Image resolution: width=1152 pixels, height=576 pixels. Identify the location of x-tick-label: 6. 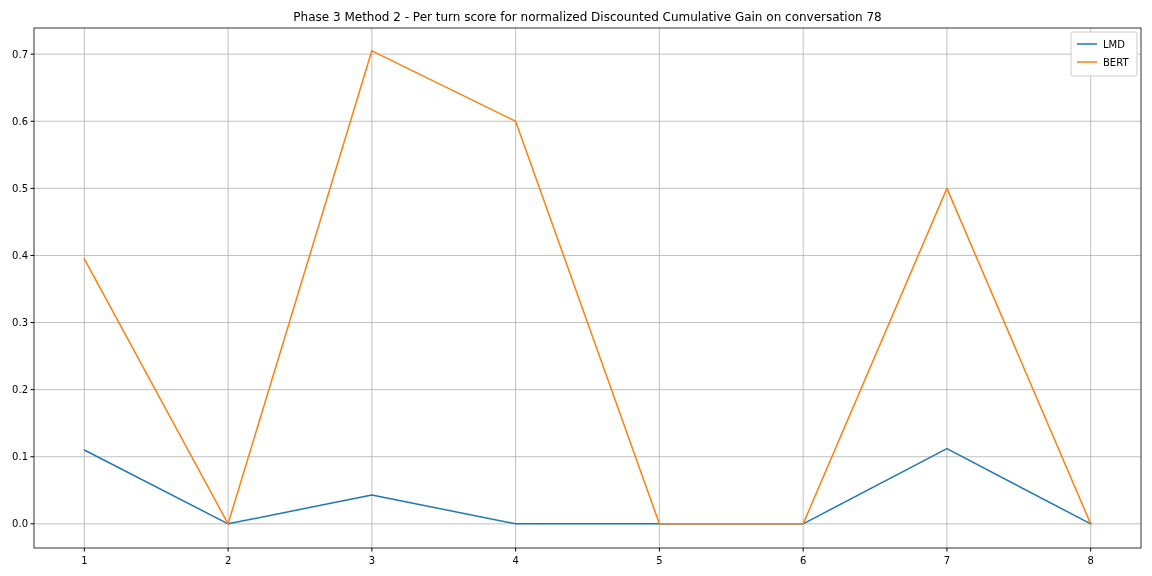
(803, 560).